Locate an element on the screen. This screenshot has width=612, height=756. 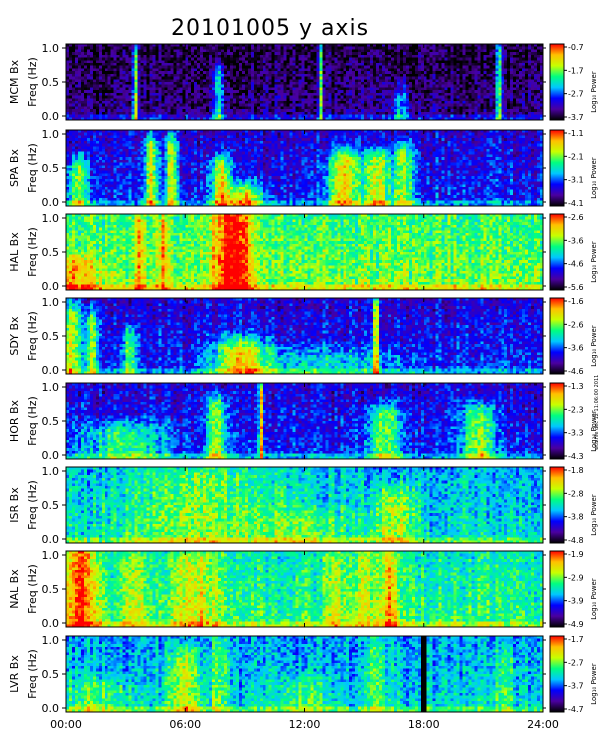
spectrogram-sdy is located at coordinates (304, 336).